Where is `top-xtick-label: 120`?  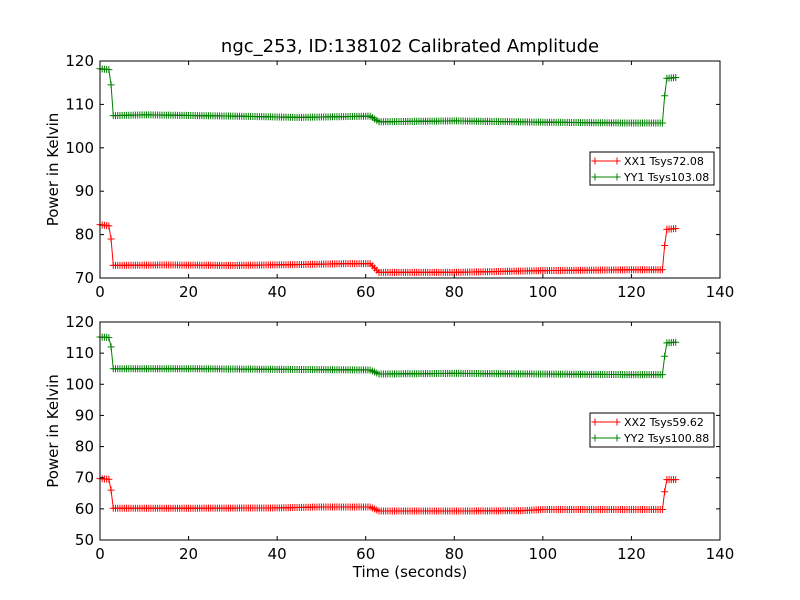
top-xtick-label: 120 is located at coordinates (631, 292).